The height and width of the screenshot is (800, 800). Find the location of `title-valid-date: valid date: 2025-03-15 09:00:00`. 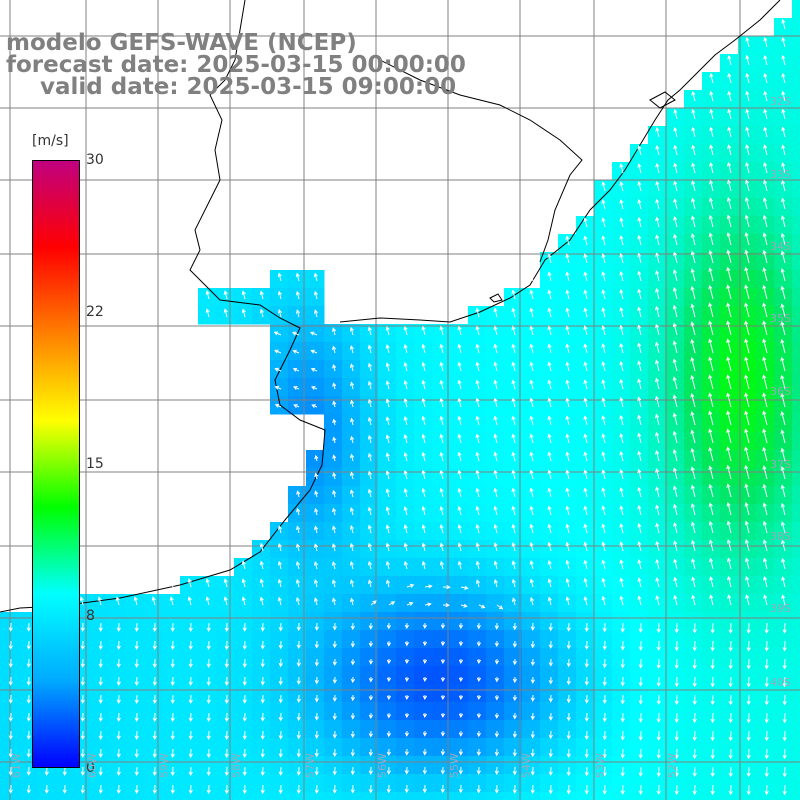

title-valid-date: valid date: 2025-03-15 09:00:00 is located at coordinates (248, 87).